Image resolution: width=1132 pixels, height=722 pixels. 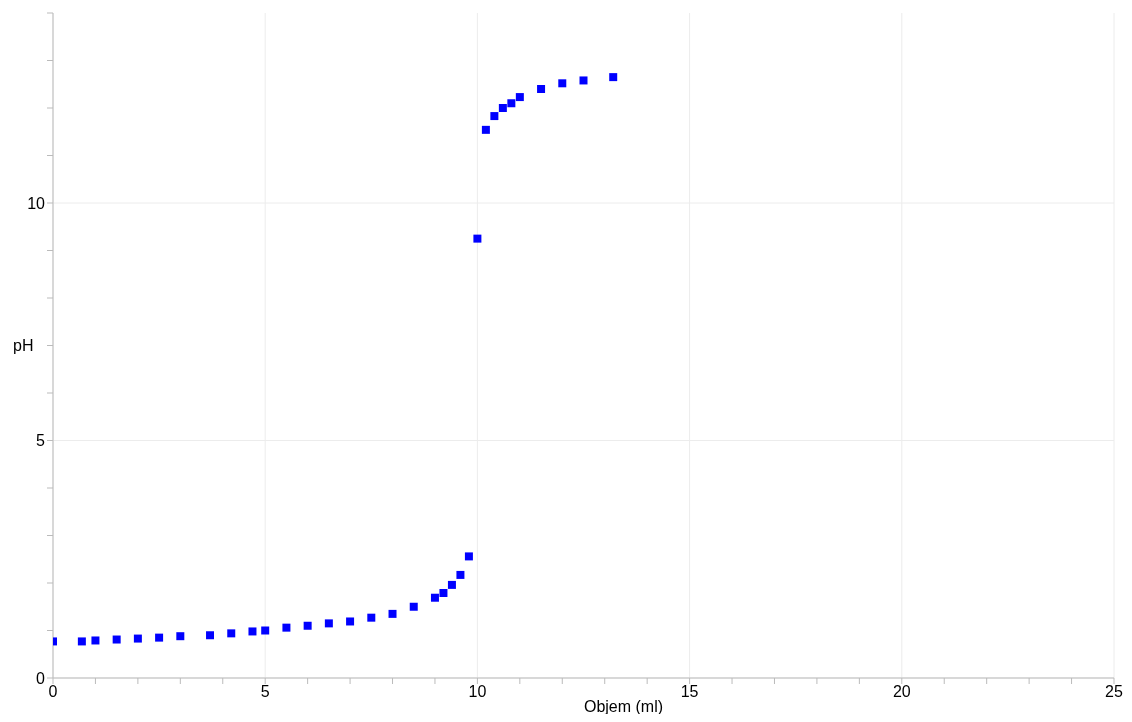 I want to click on y-tick-label: 10, so click(x=36, y=203).